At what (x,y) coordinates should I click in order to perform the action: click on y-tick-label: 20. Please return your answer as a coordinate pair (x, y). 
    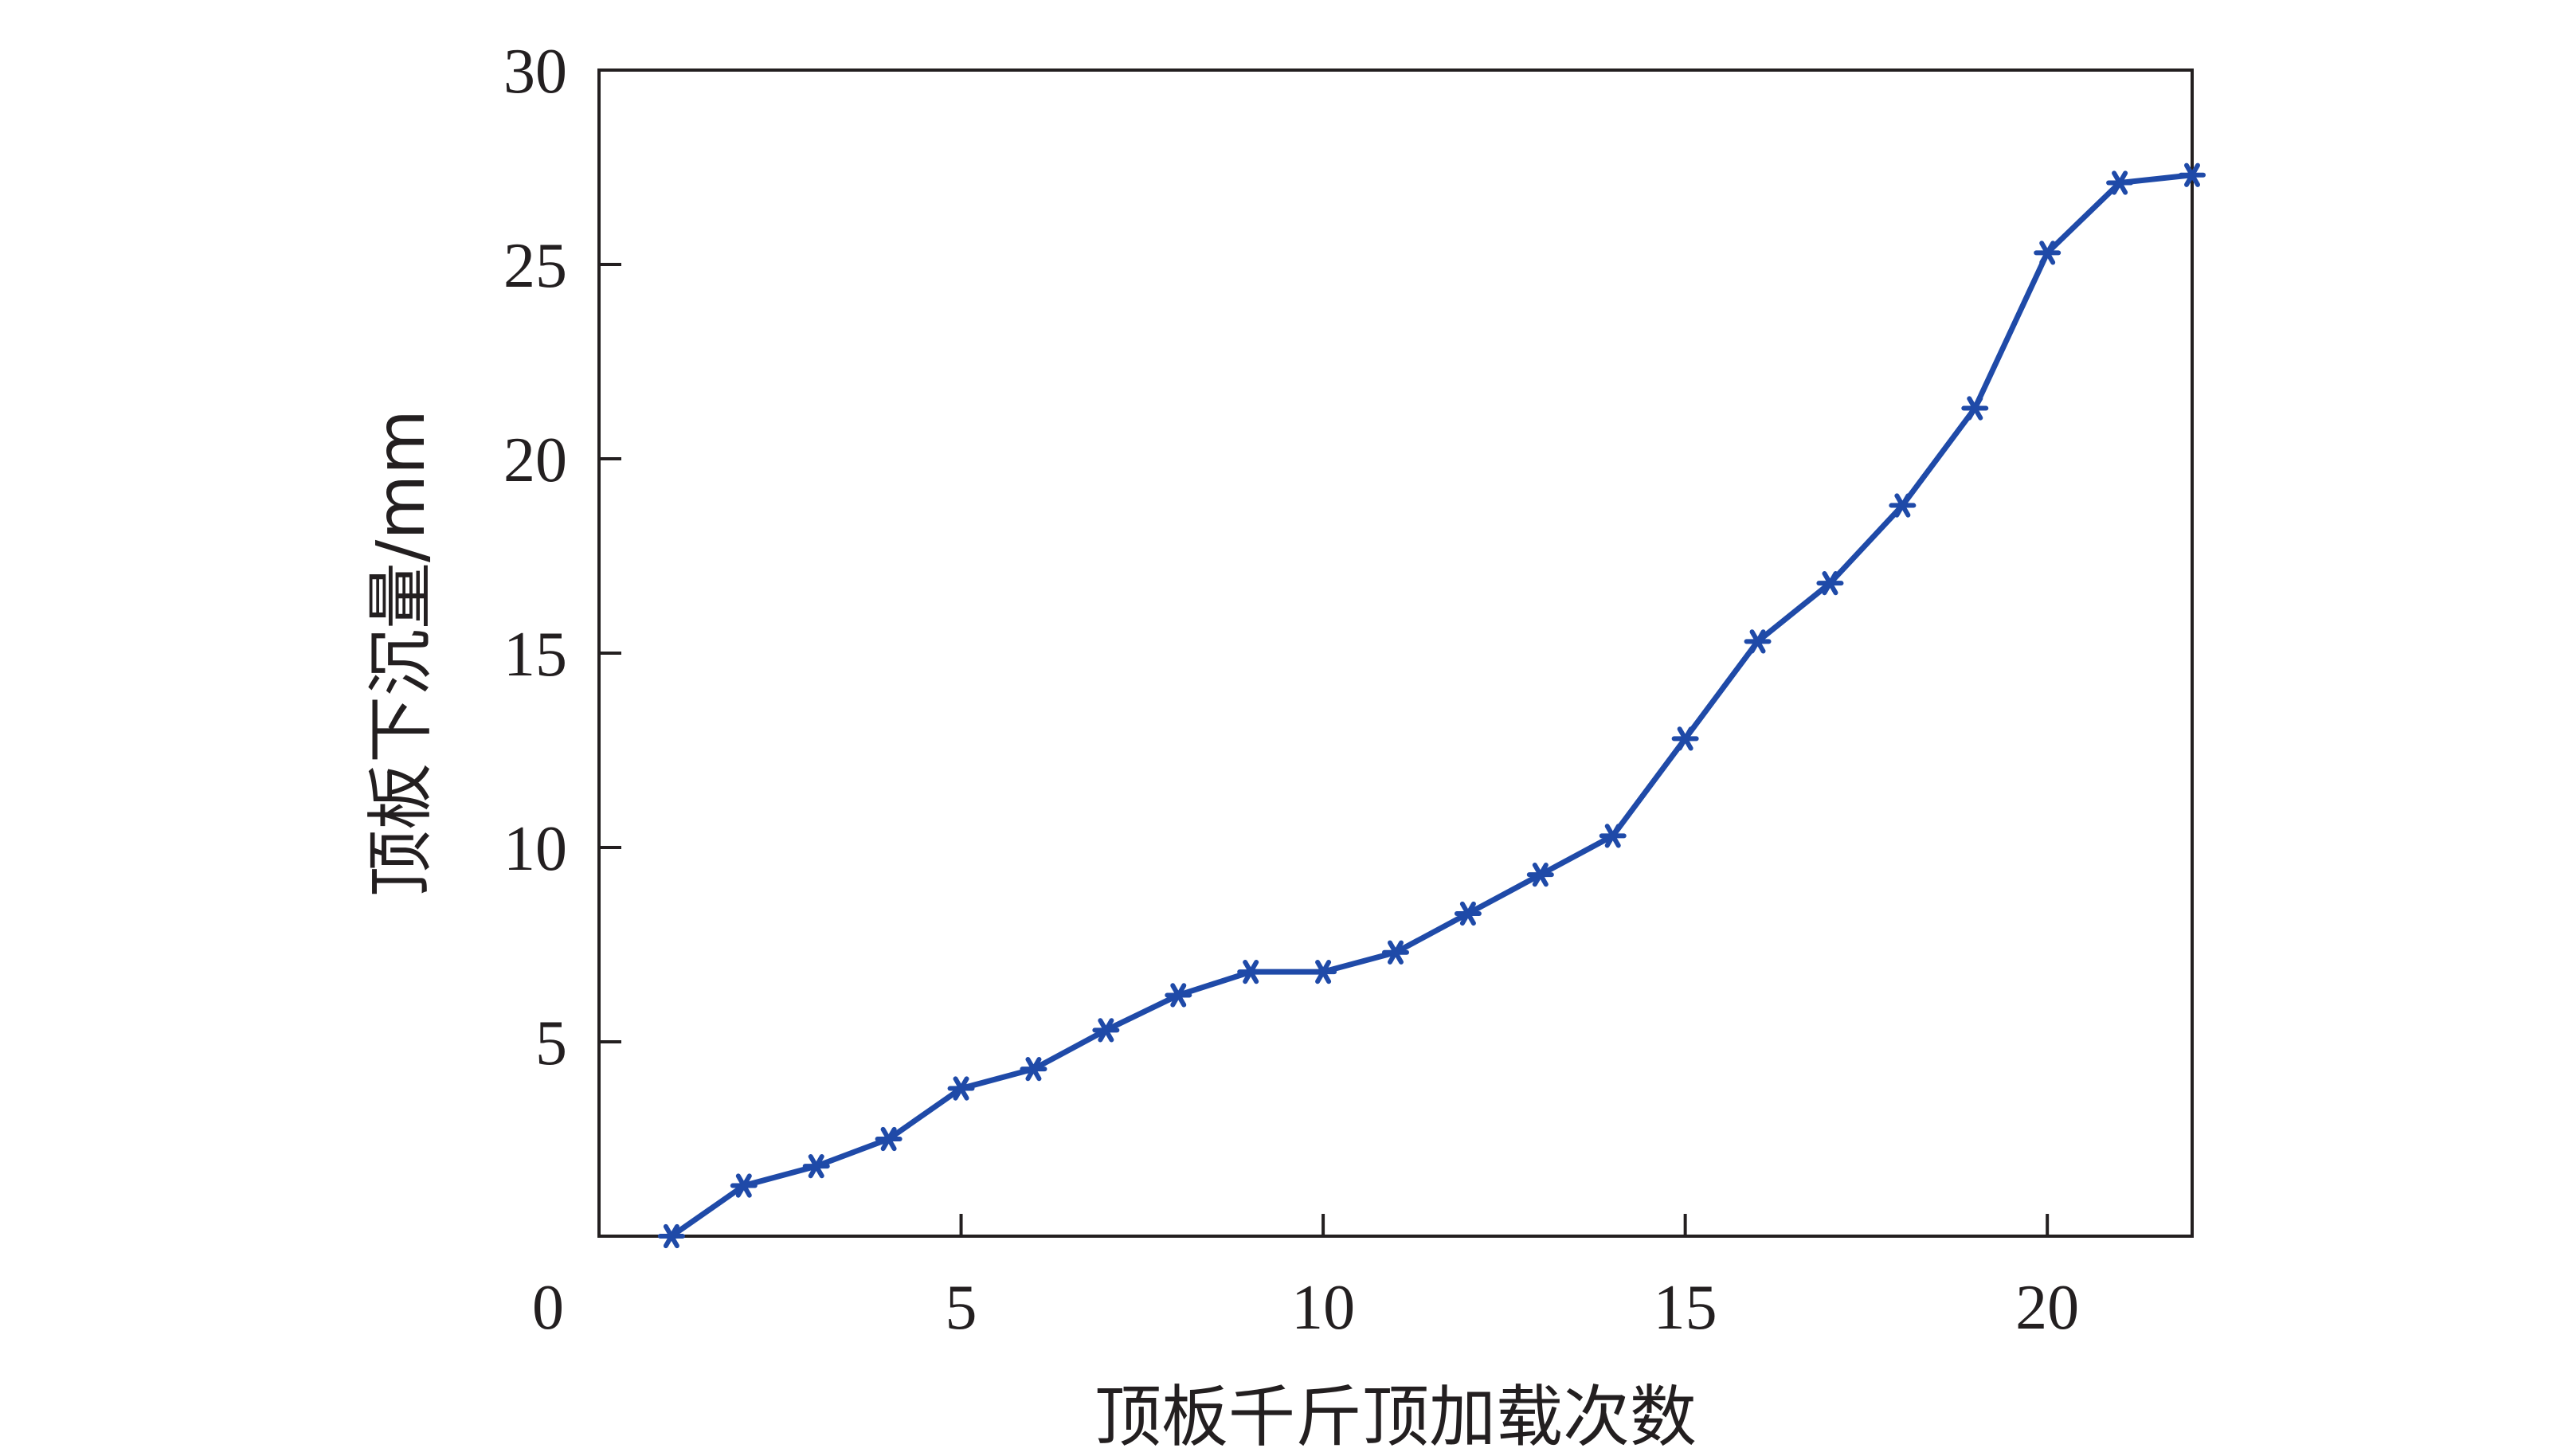
    Looking at the image, I should click on (535, 460).